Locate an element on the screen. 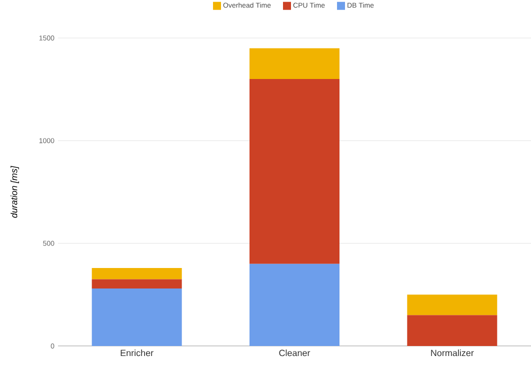  x-tick-label: Enricher is located at coordinates (137, 353).